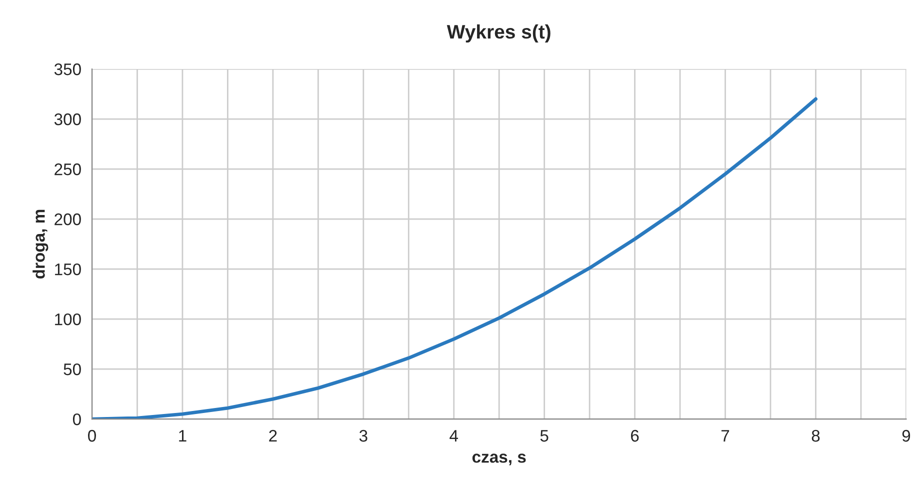 Image resolution: width=920 pixels, height=493 pixels. Describe the element at coordinates (498, 33) in the screenshot. I see `chart-title: Wykres s(t)` at that location.